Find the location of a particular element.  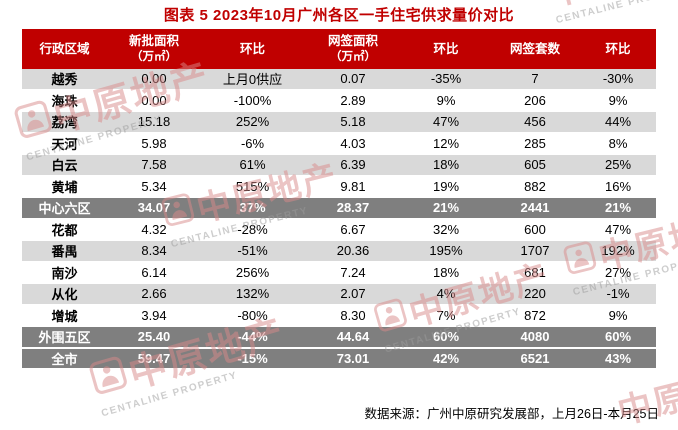

value-cell: 605 is located at coordinates (535, 166).